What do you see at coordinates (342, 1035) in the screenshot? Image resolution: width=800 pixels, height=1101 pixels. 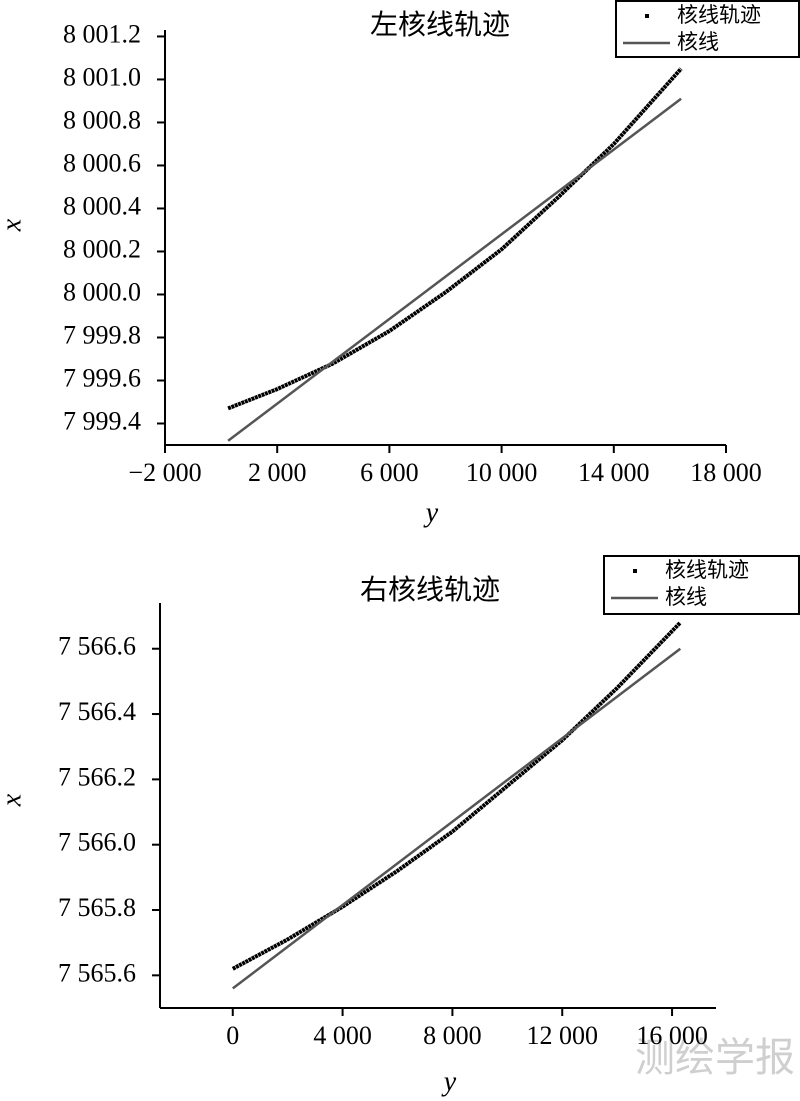 I see `x-tick-label: 4 000` at bounding box center [342, 1035].